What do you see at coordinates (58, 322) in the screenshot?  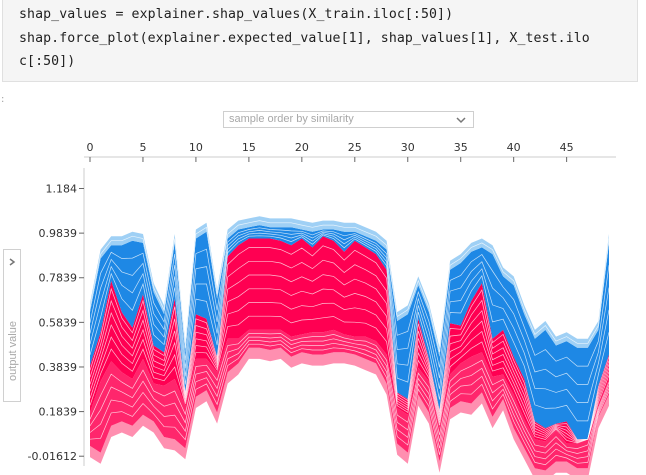 I see `y-tick-label: 0.5839` at bounding box center [58, 322].